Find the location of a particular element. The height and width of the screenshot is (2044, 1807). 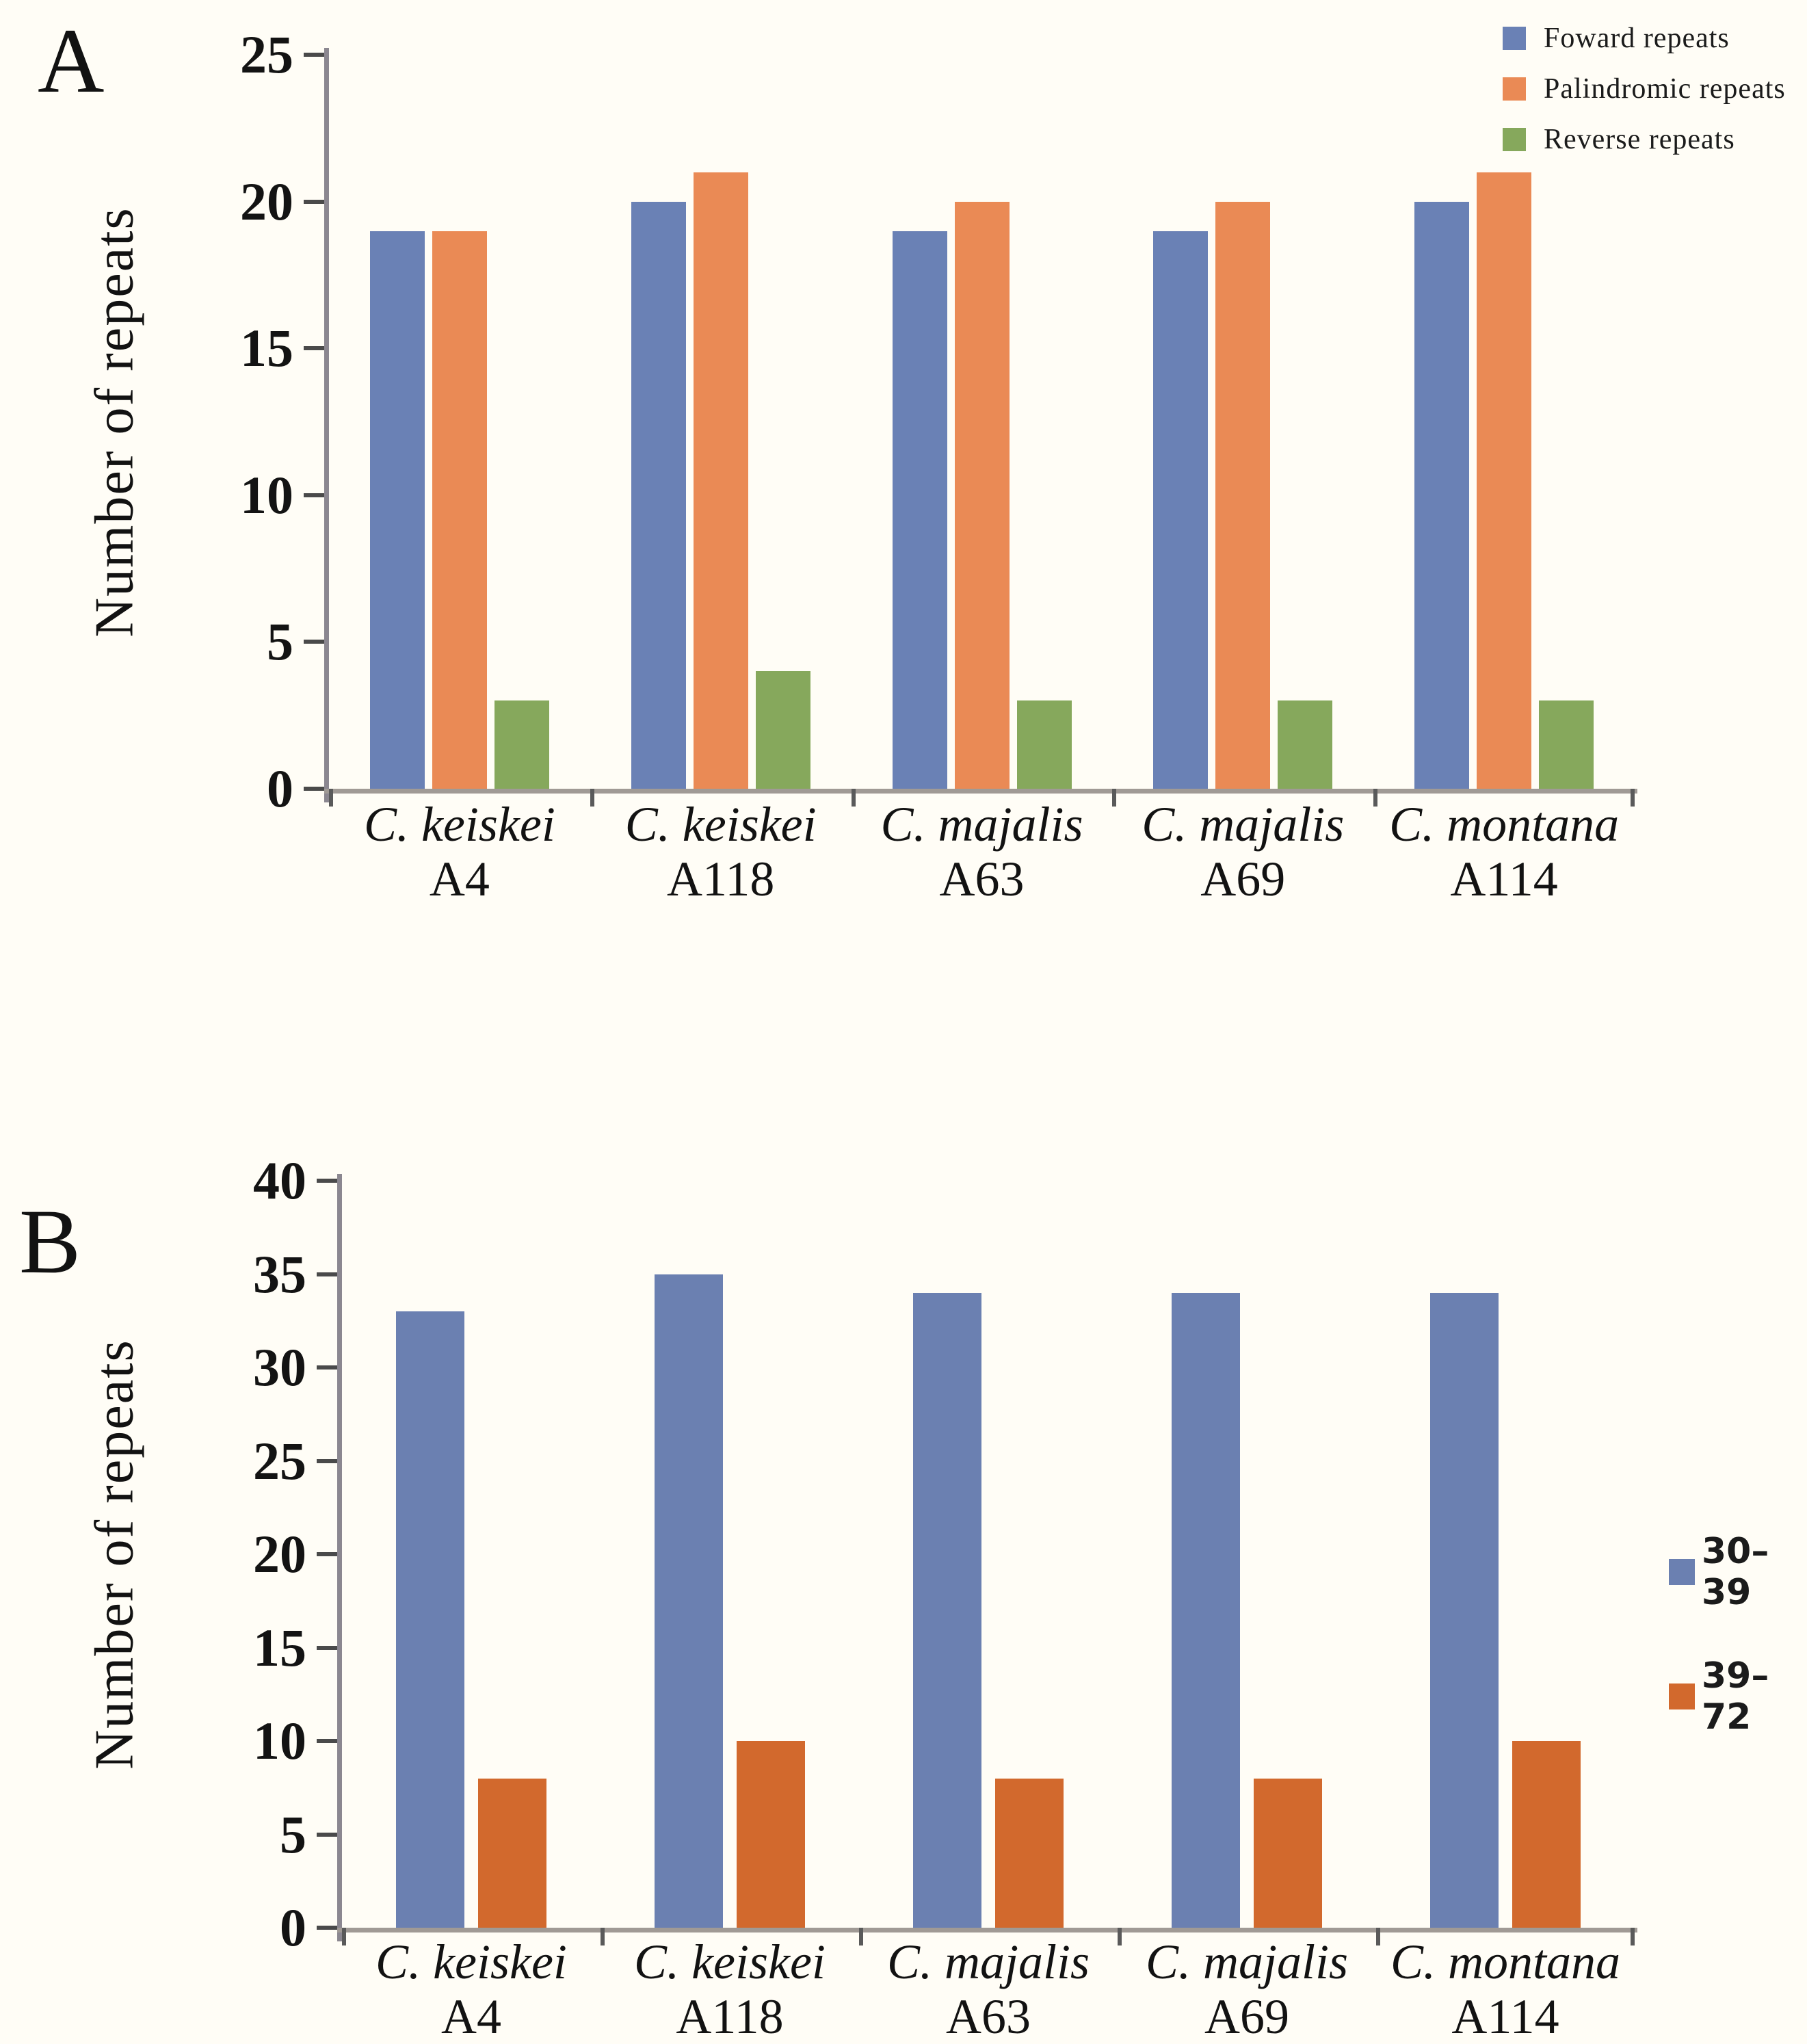

category-label: C. majalis A69 is located at coordinates (1242, 852).